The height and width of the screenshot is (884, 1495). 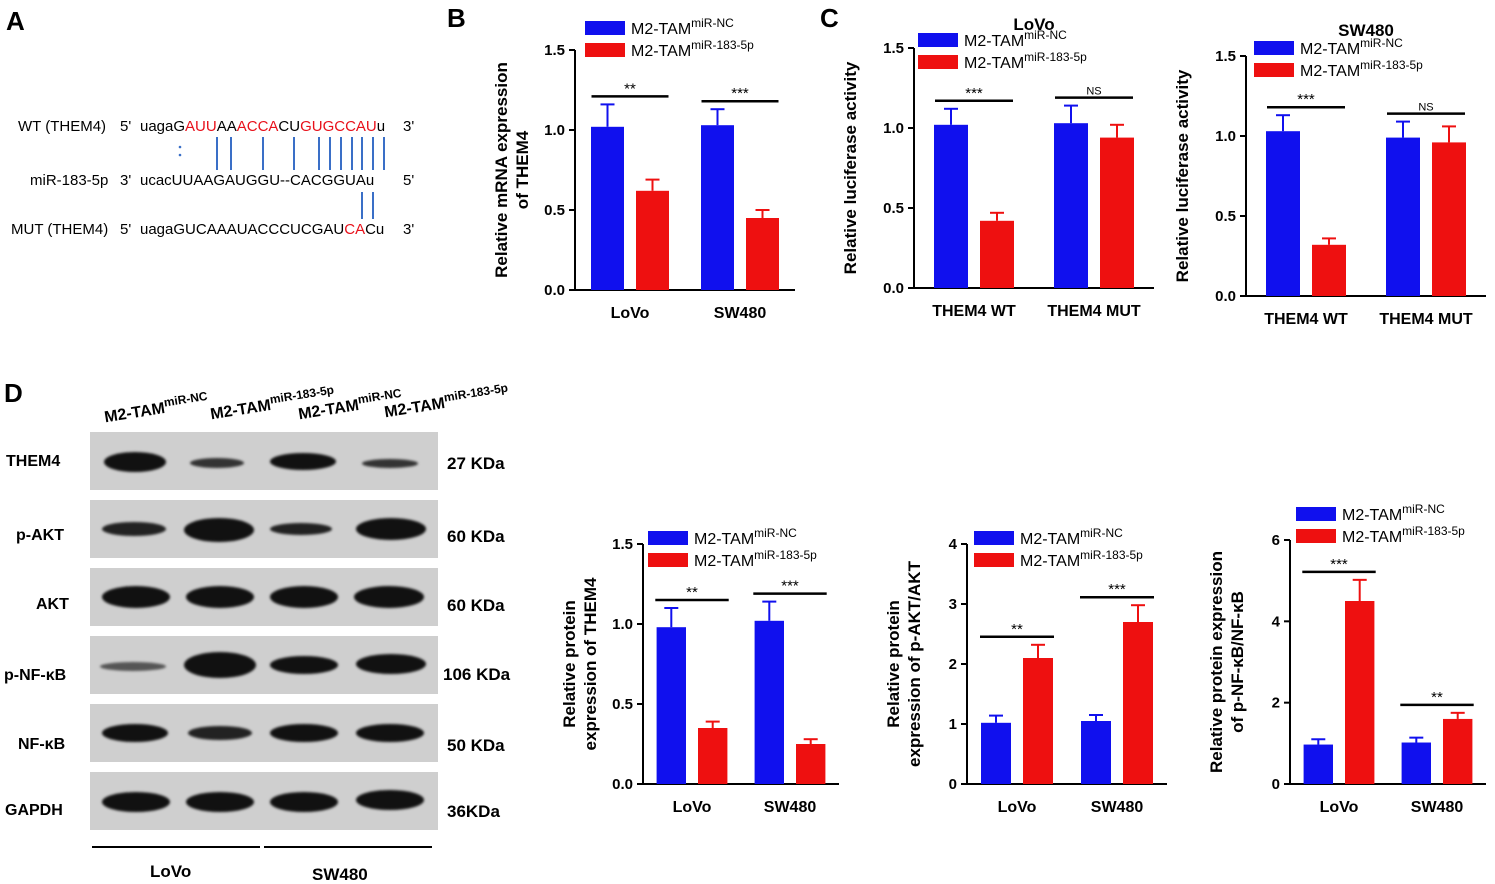 I want to click on blot-size-3: 60 KDa, so click(x=476, y=605).